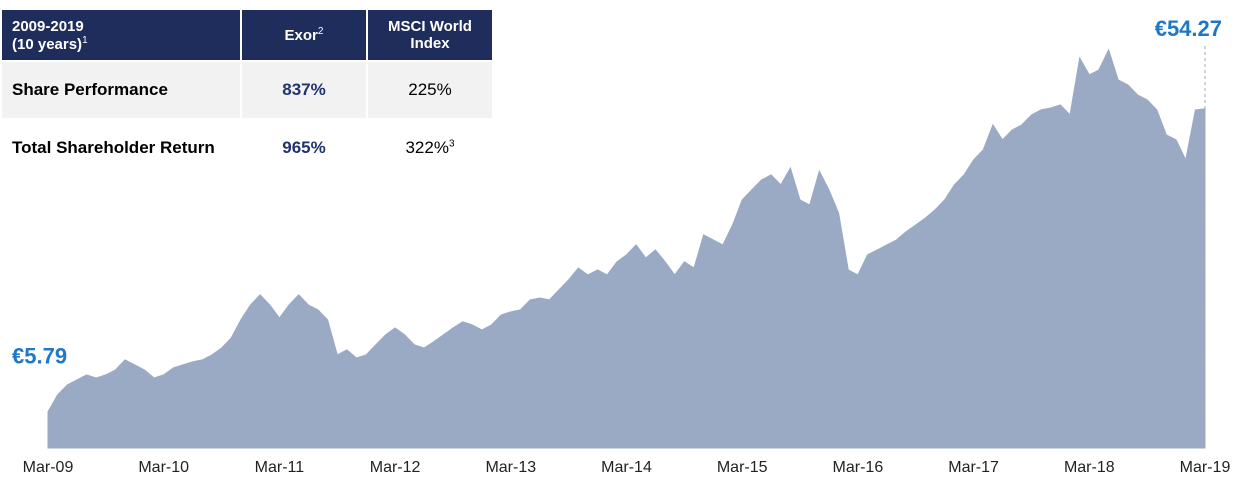  Describe the element at coordinates (1089, 467) in the screenshot. I see `x-tick-label: Mar-18` at that location.